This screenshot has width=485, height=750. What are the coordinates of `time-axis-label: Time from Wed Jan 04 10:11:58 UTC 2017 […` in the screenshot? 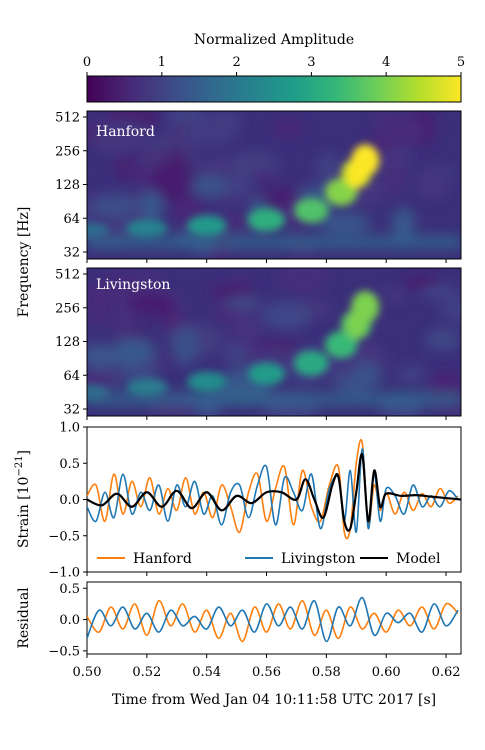 It's located at (274, 700).